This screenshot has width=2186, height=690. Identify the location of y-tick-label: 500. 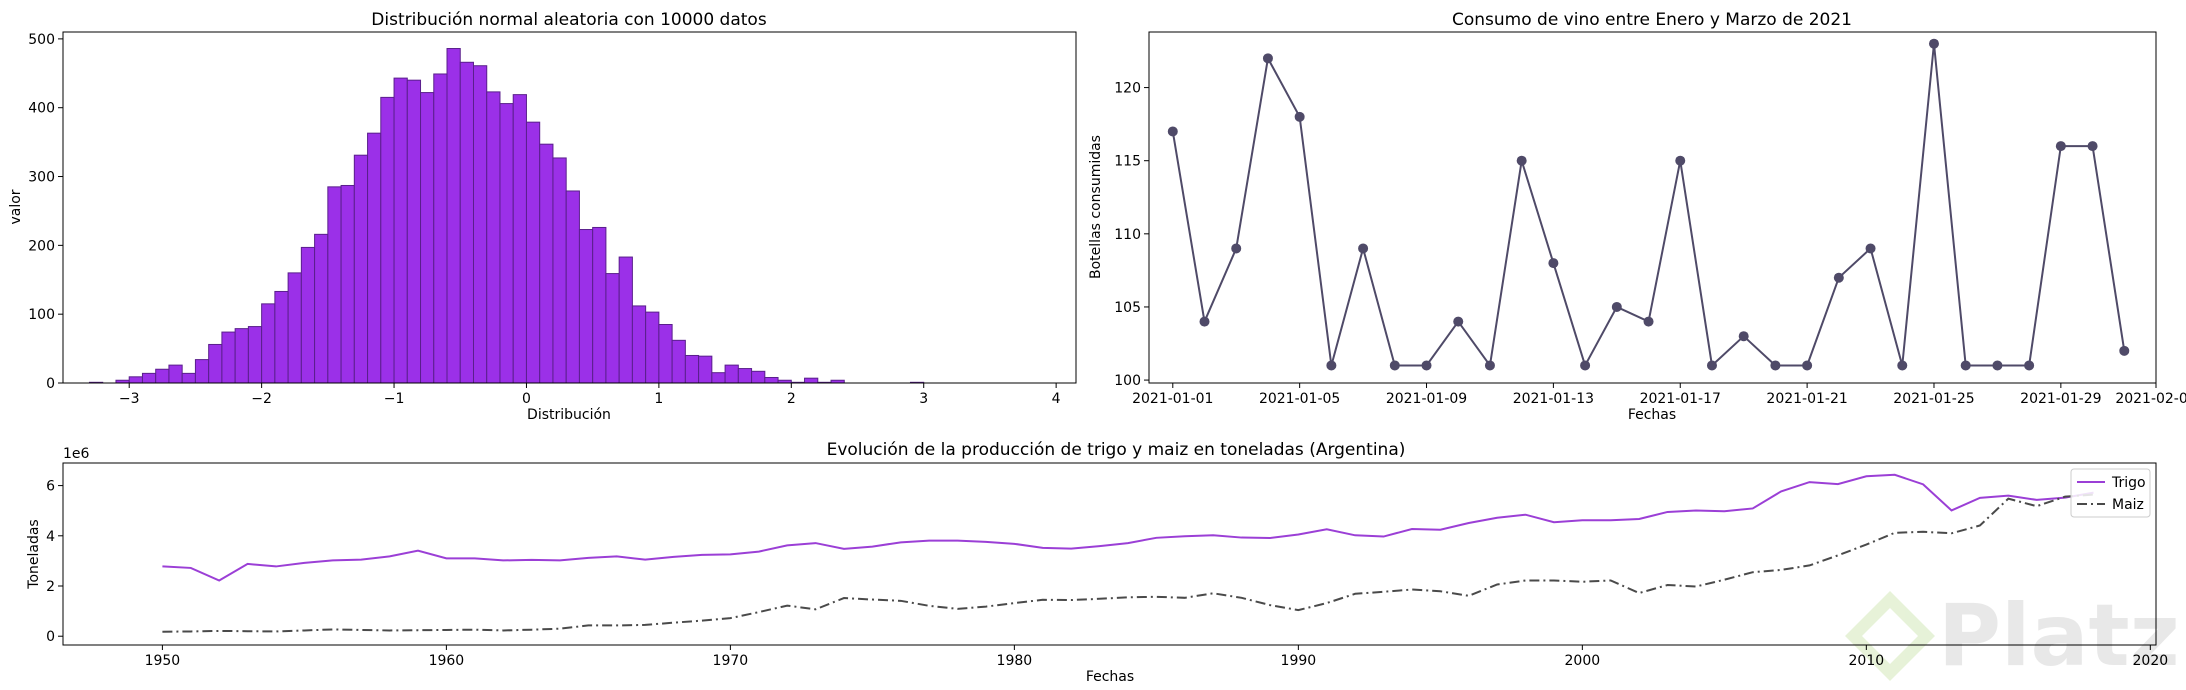
(41, 40).